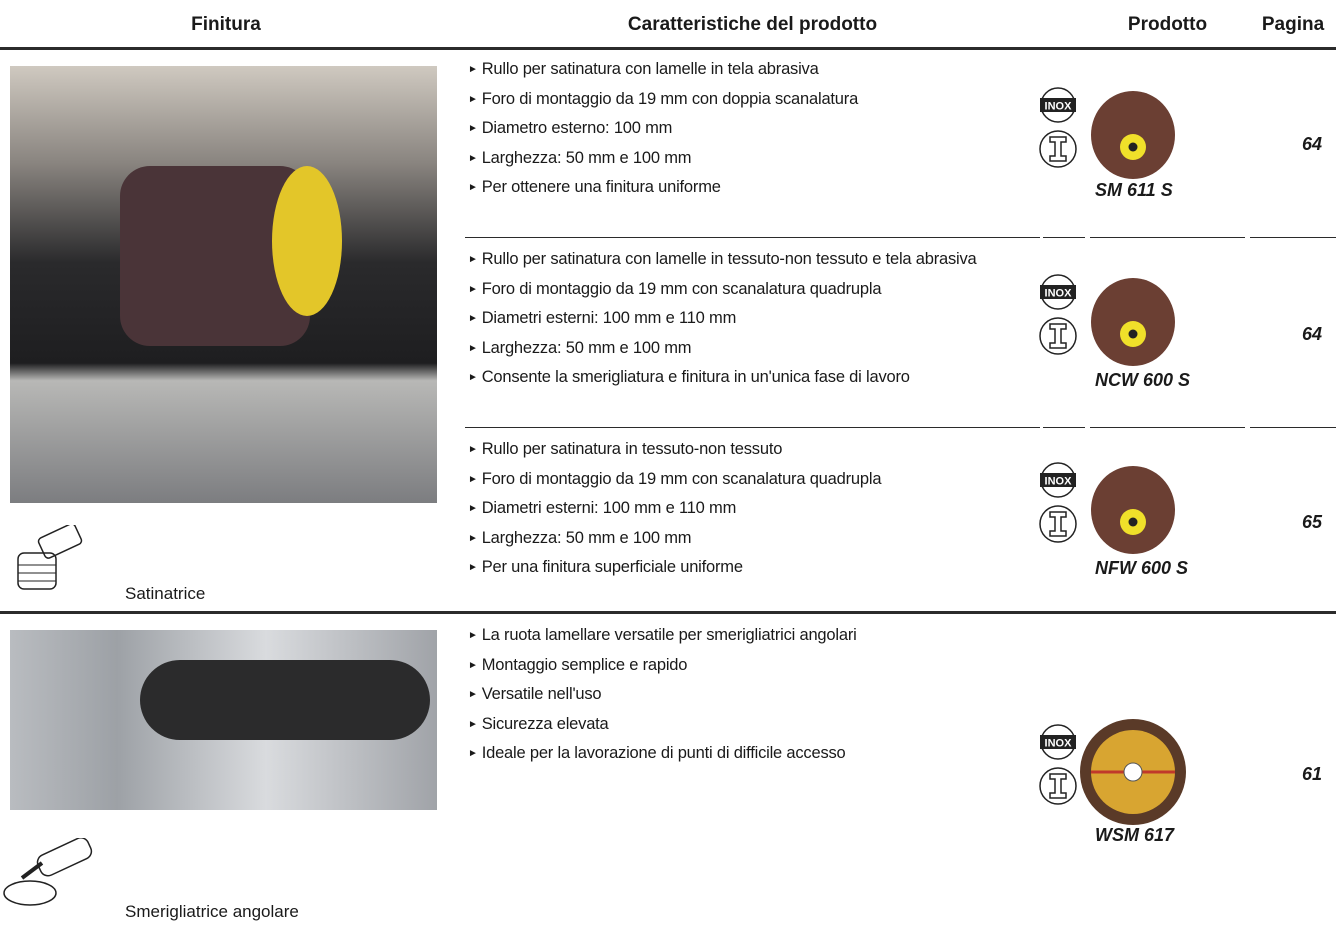  I want to click on photo, so click(223, 720).